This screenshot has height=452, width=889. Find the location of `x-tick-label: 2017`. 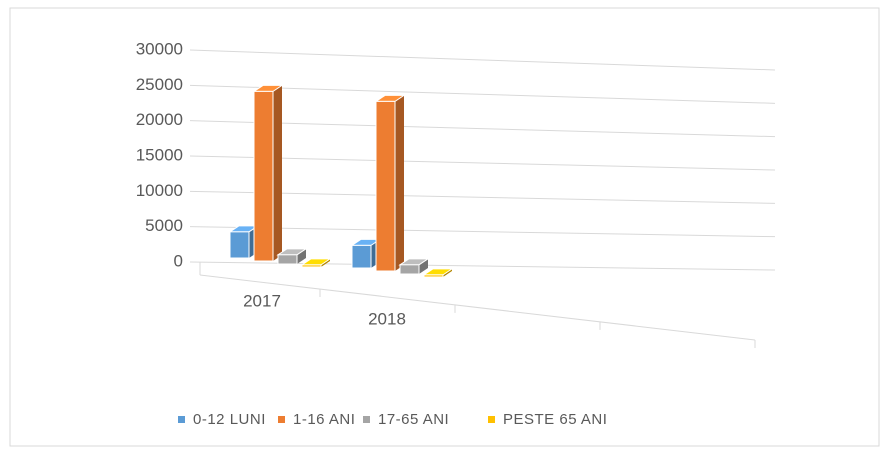

x-tick-label: 2017 is located at coordinates (262, 300).